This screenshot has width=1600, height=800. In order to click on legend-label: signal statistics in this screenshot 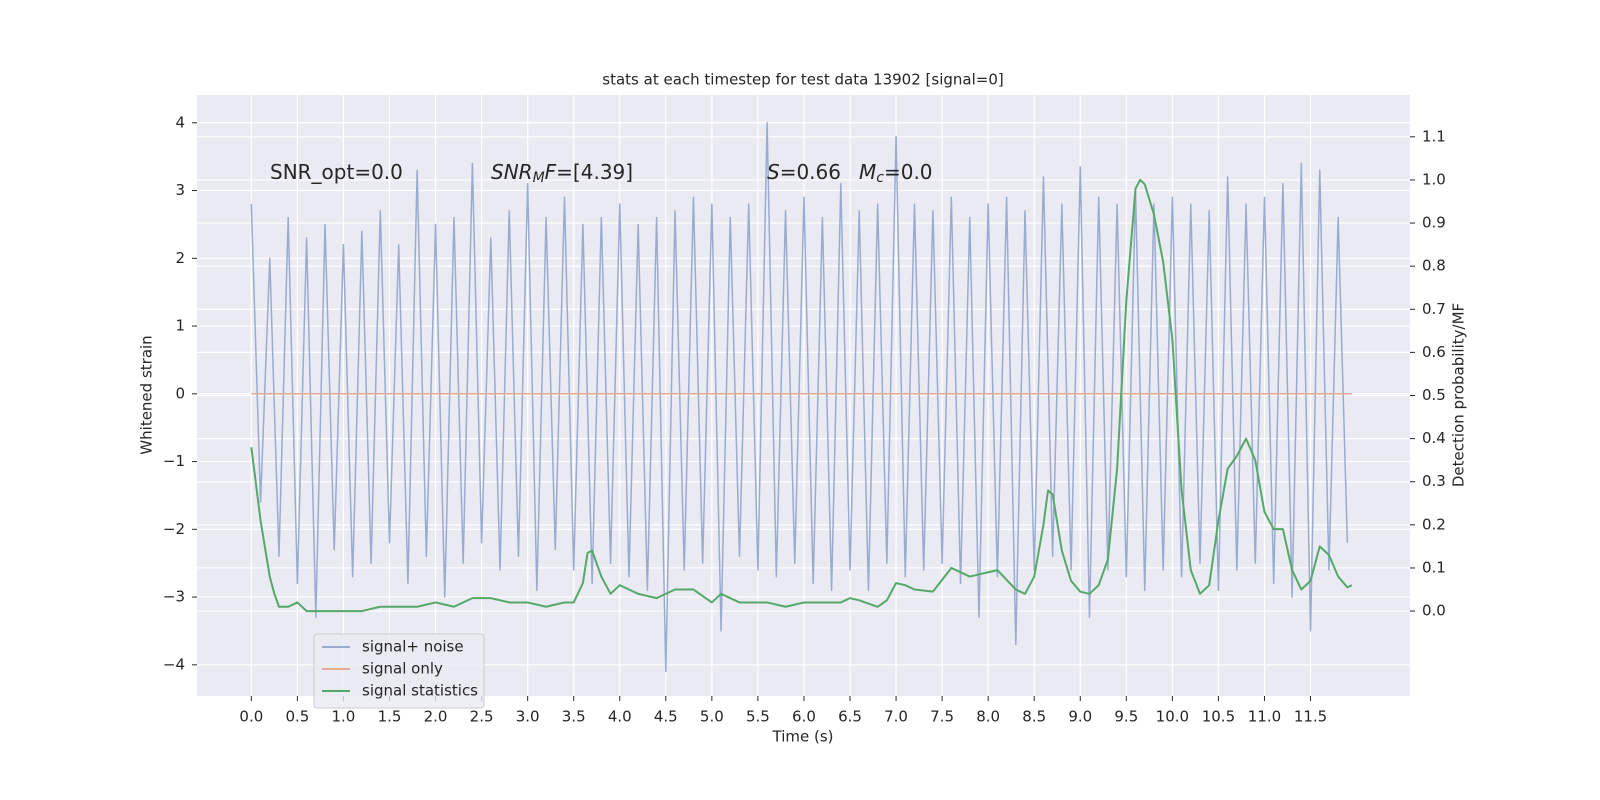, I will do `click(420, 691)`.